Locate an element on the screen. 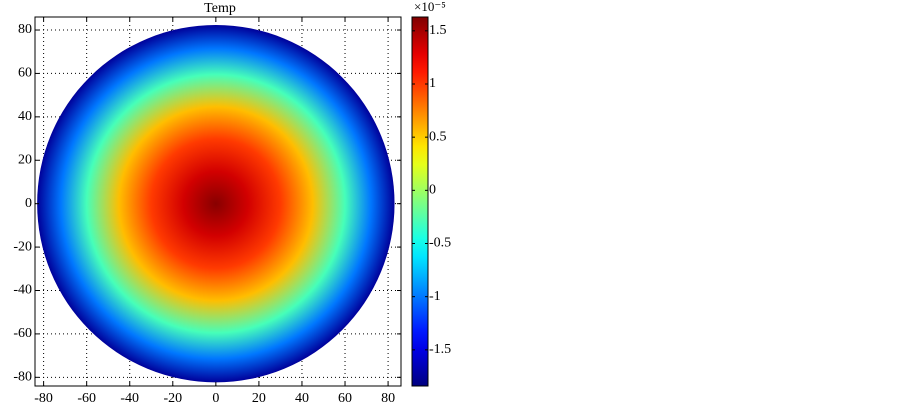  x-tick-label: 20 is located at coordinates (259, 398).